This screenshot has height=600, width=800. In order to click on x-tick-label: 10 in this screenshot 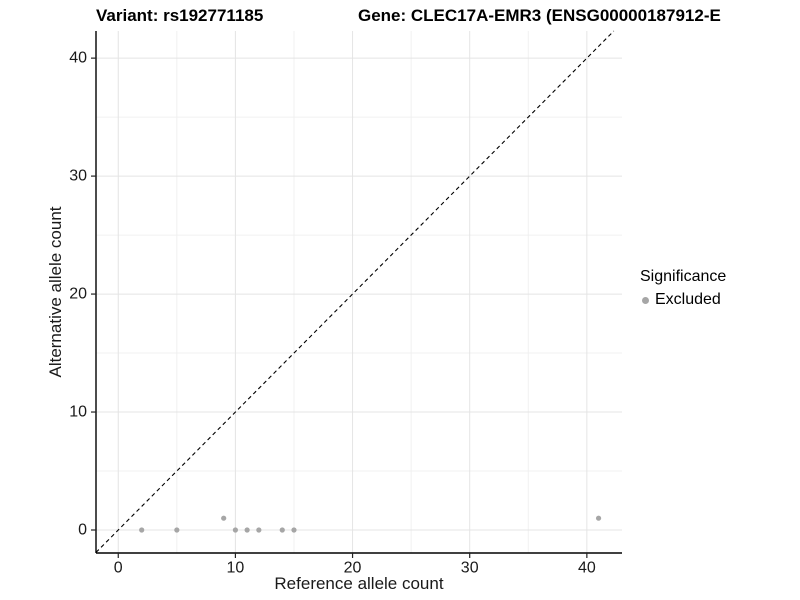, I will do `click(236, 567)`.